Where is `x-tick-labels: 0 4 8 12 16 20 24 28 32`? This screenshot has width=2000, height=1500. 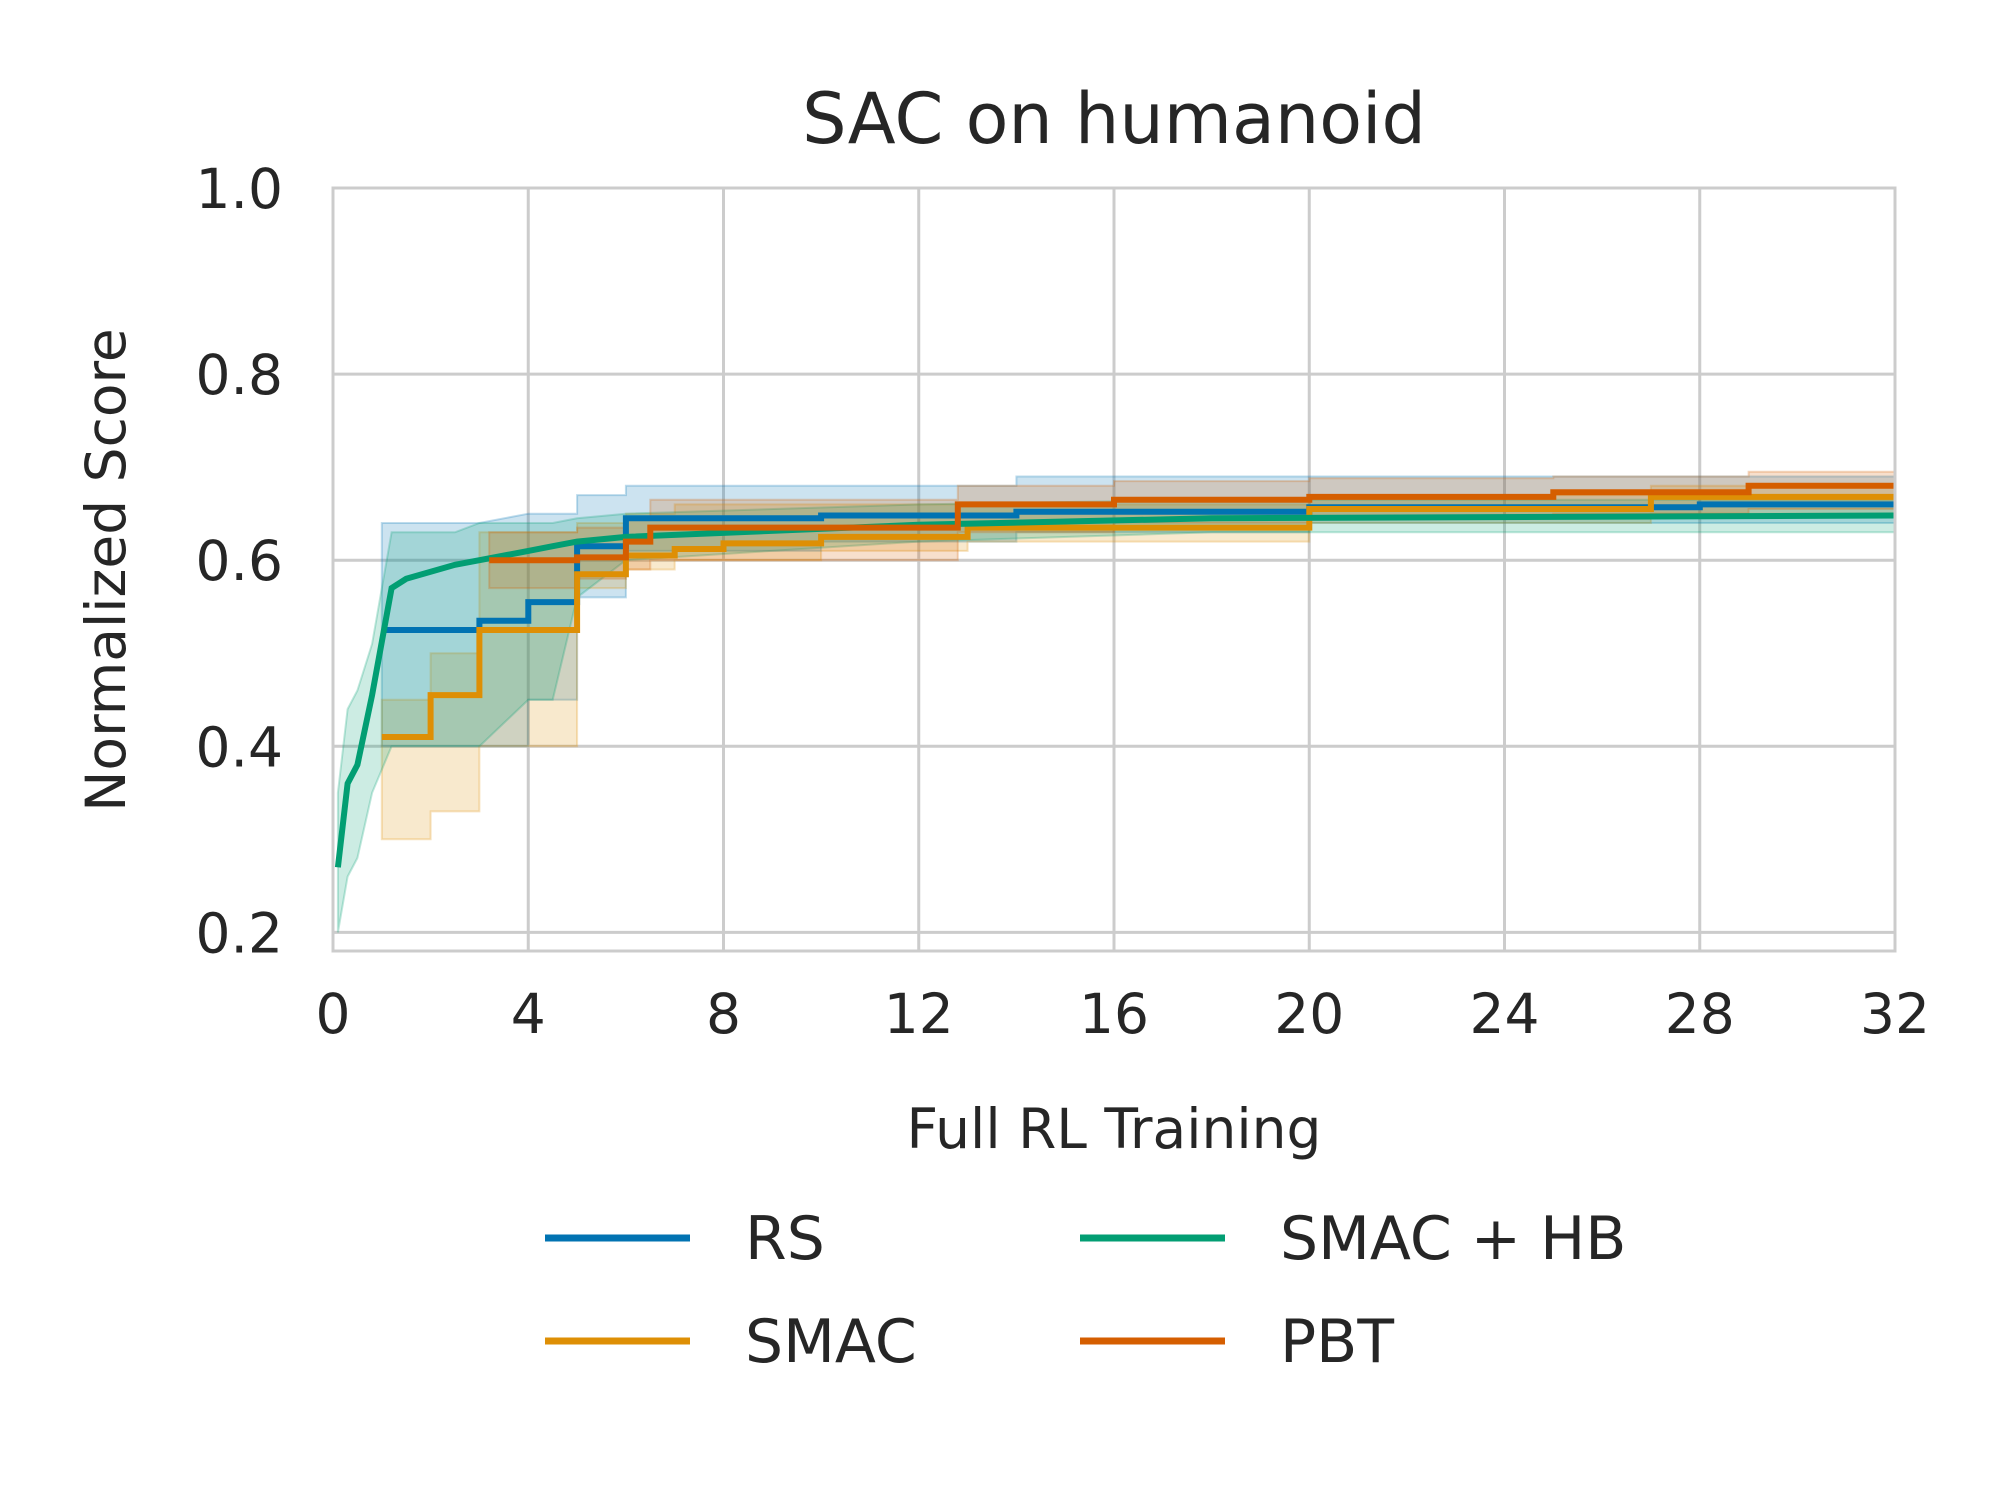 x-tick-labels: 0 4 8 12 16 20 24 28 32 is located at coordinates (1123, 1014).